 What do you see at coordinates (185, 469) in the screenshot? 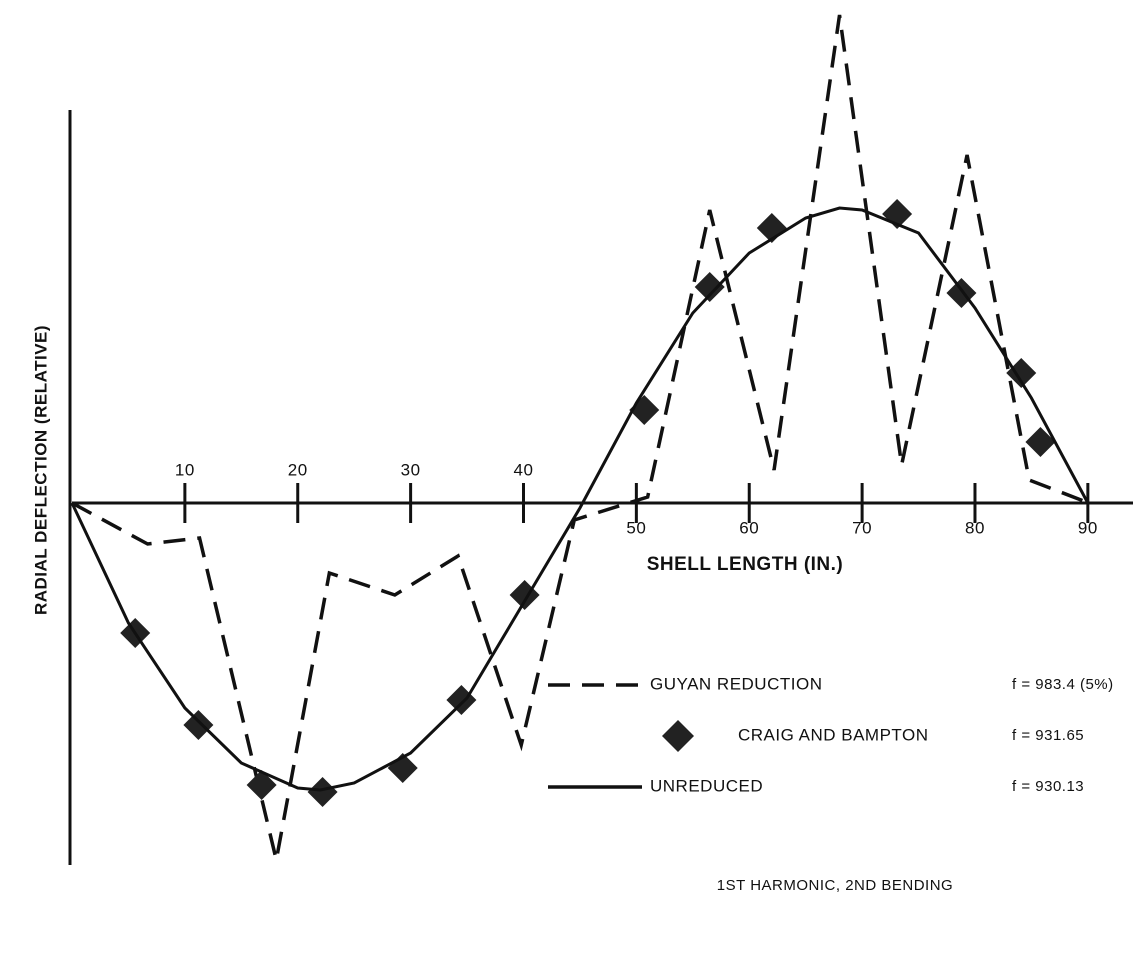
I see `x-tick-label: 10` at bounding box center [185, 469].